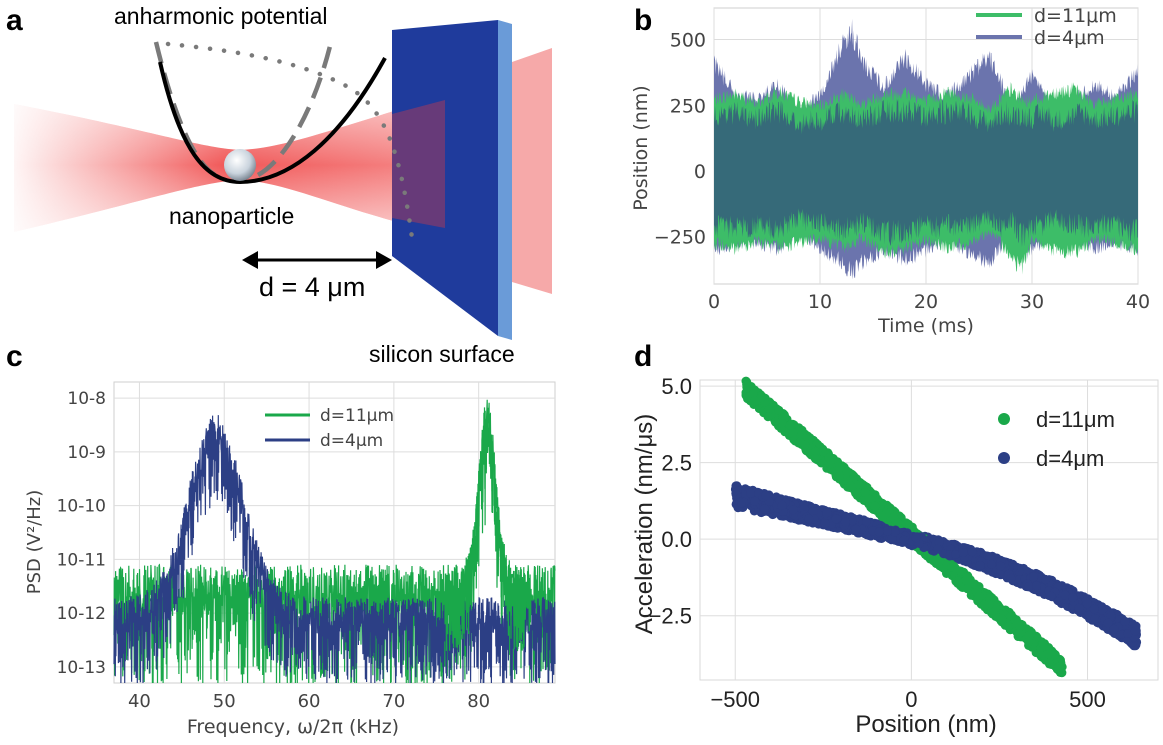 The width and height of the screenshot is (1163, 745). I want to click on tick-c-x: 50, so click(224, 701).